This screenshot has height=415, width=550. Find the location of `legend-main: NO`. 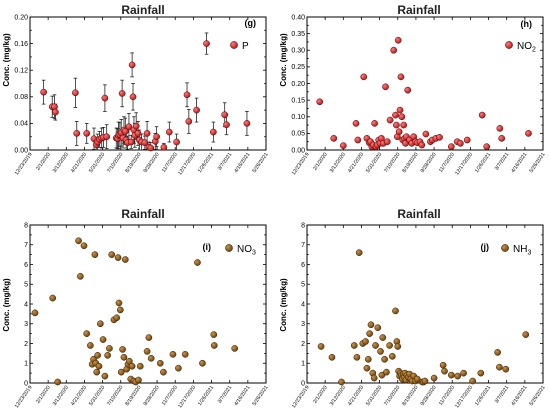

legend-main: NO is located at coordinates (524, 46).